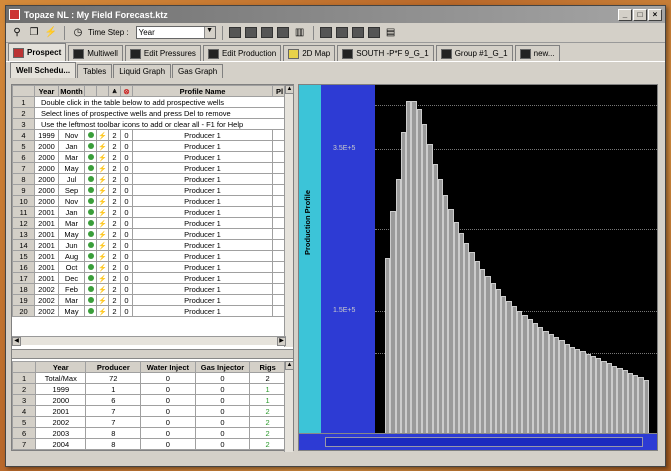 This screenshot has width=671, height=471. What do you see at coordinates (149, 190) in the screenshot?
I see `table-row: 9 2000 Sep ⚡ 2 0 Producer 1` at bounding box center [149, 190].